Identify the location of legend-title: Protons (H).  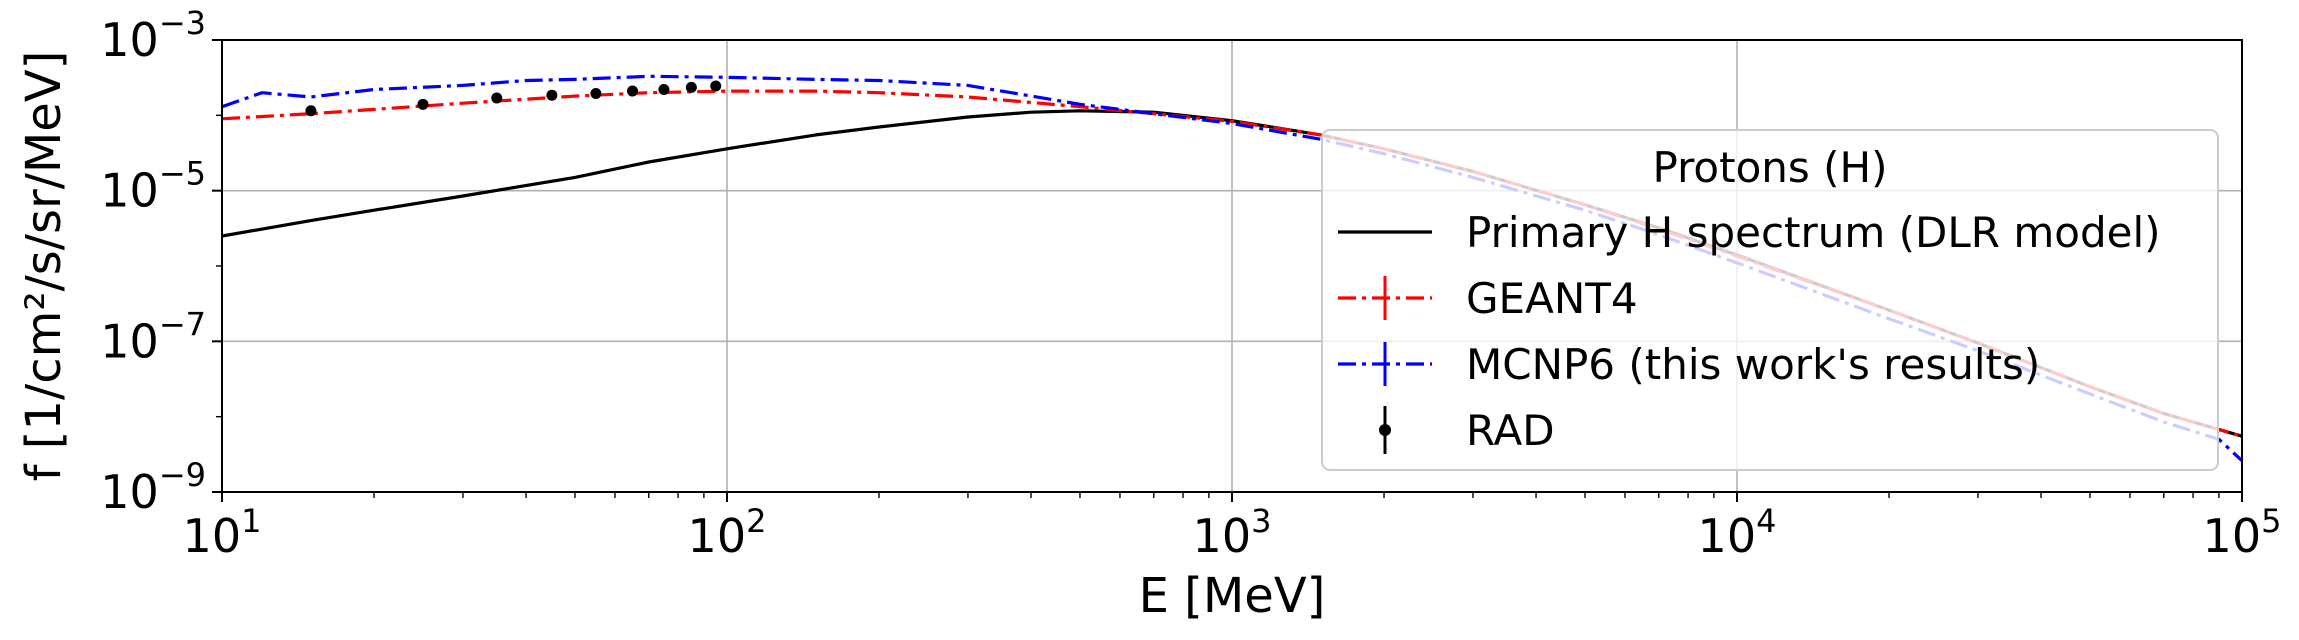
(1770, 167).